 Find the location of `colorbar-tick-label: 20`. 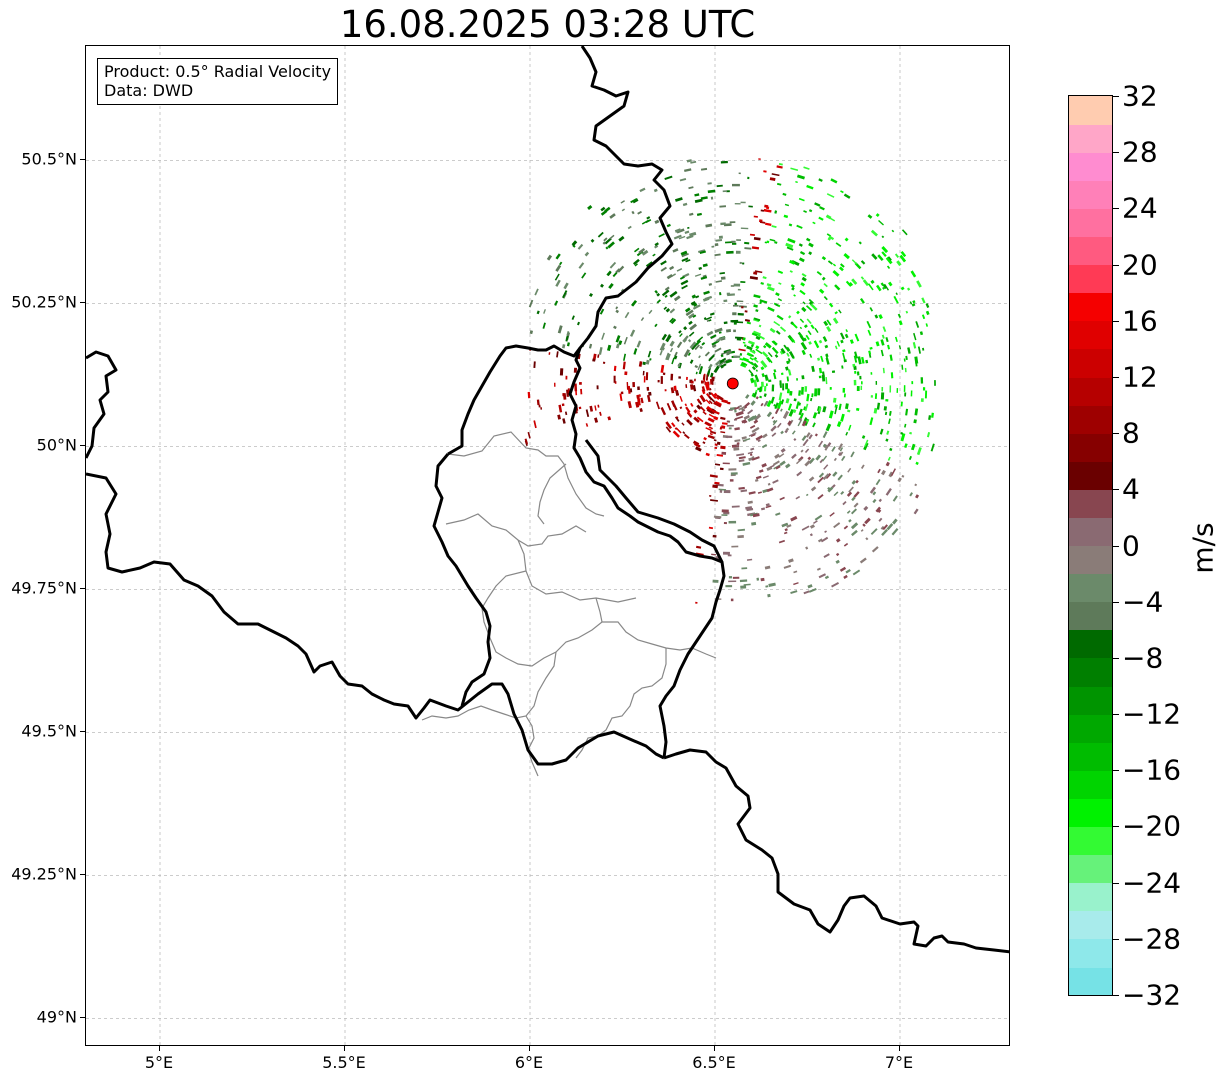

colorbar-tick-label: 20 is located at coordinates (1140, 265).